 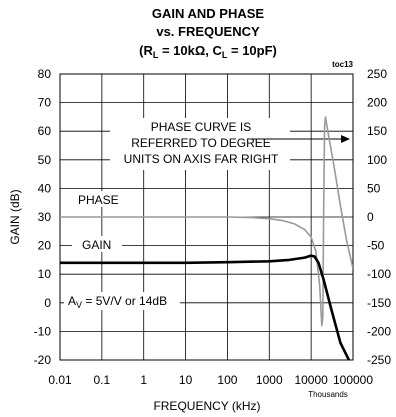 What do you see at coordinates (45, 131) in the screenshot?
I see `y-tick-label: 60` at bounding box center [45, 131].